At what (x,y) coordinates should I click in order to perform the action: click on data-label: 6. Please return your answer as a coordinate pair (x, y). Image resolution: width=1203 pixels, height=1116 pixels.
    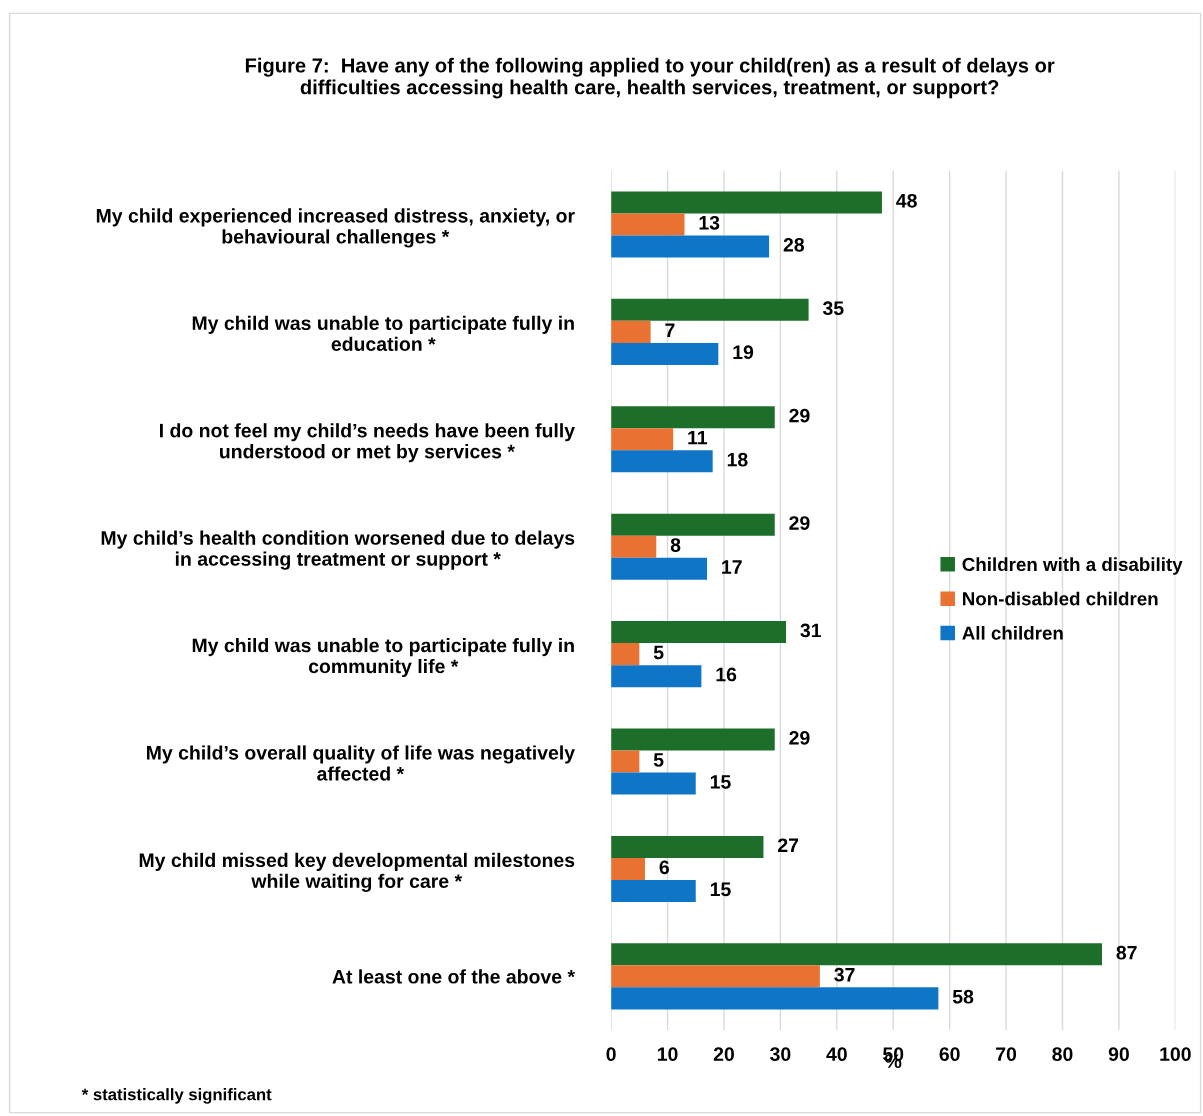
    Looking at the image, I should click on (664, 867).